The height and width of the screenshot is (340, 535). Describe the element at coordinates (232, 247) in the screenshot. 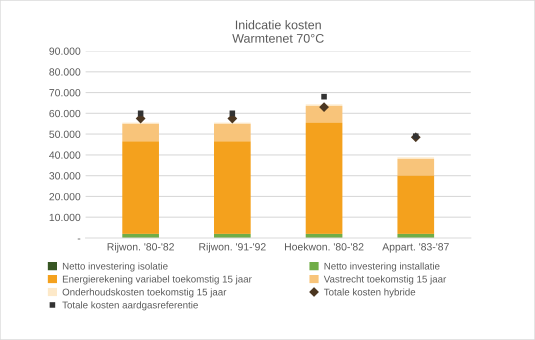

I see `x-tick-label: Rijwon. '91-'92` at that location.